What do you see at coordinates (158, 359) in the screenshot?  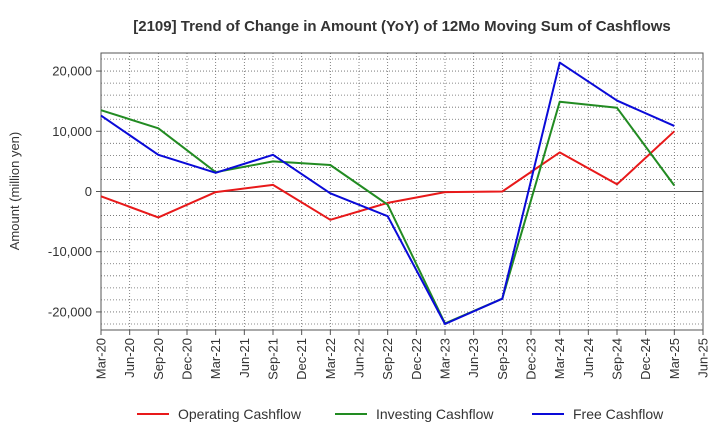 I see `x-tick-label: Sep-20` at bounding box center [158, 359].